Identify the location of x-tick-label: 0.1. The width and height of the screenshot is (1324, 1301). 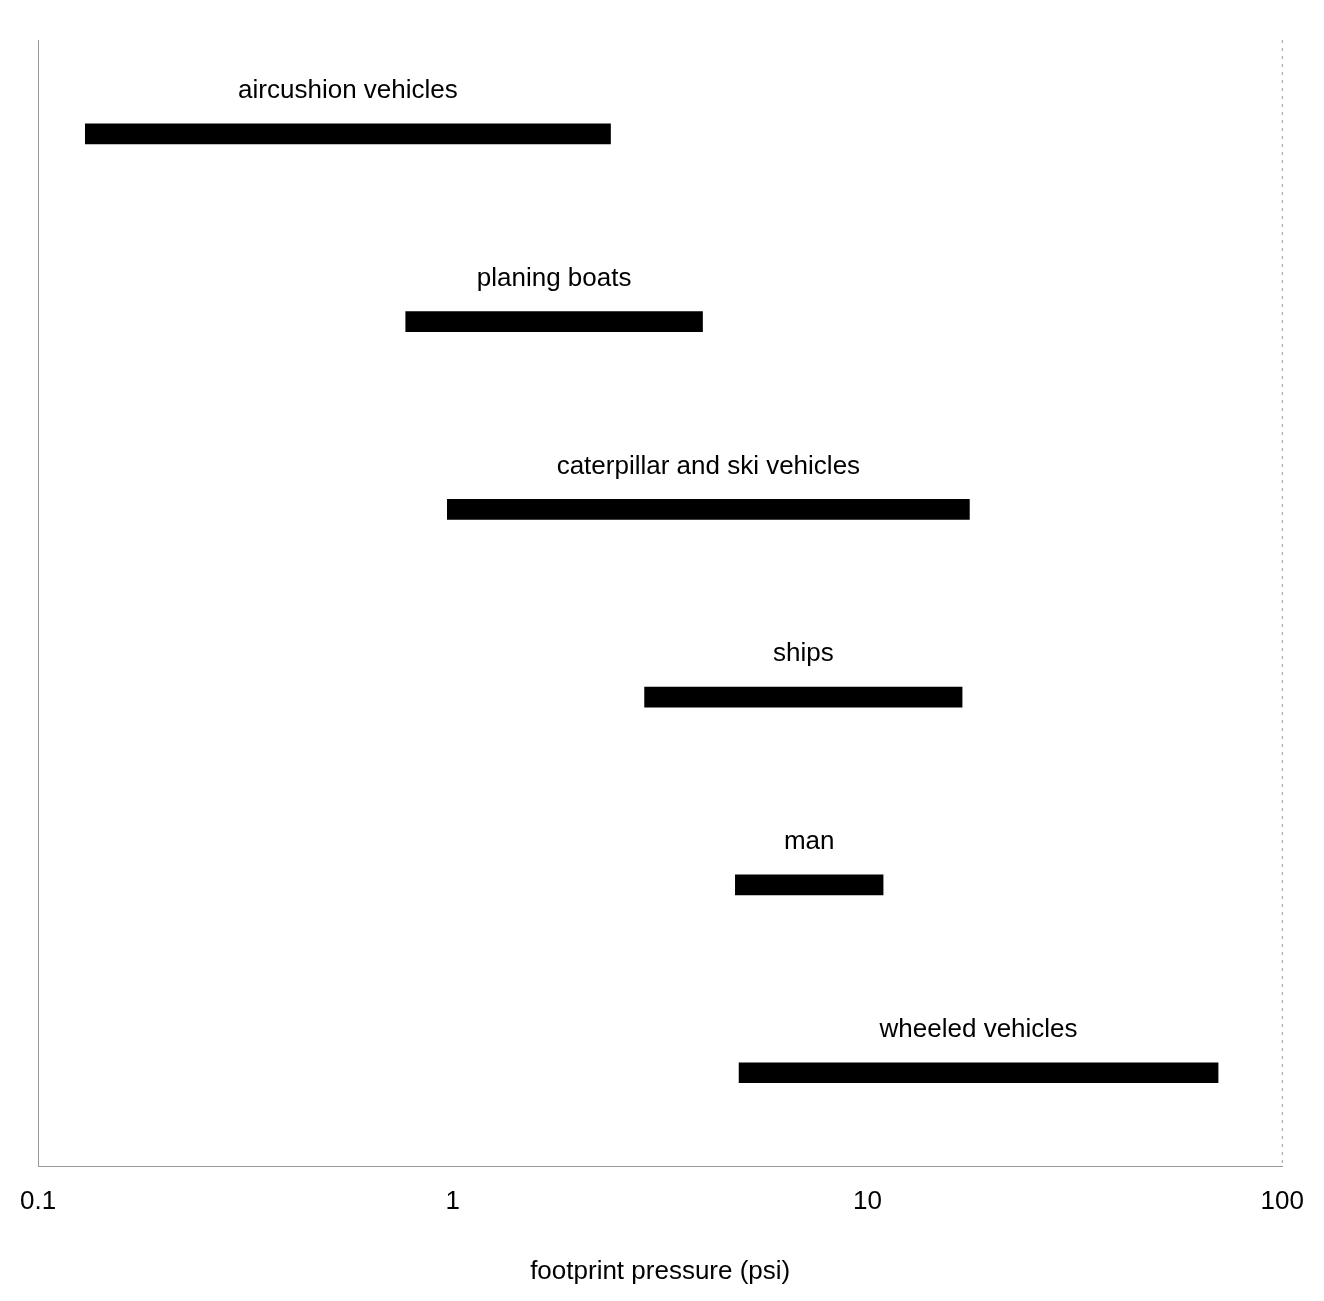
(38, 1200).